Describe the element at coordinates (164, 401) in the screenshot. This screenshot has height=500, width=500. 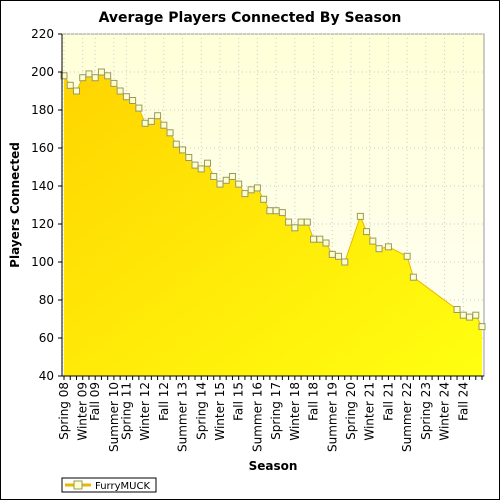
I see `x-tick-label: Fall 12` at that location.